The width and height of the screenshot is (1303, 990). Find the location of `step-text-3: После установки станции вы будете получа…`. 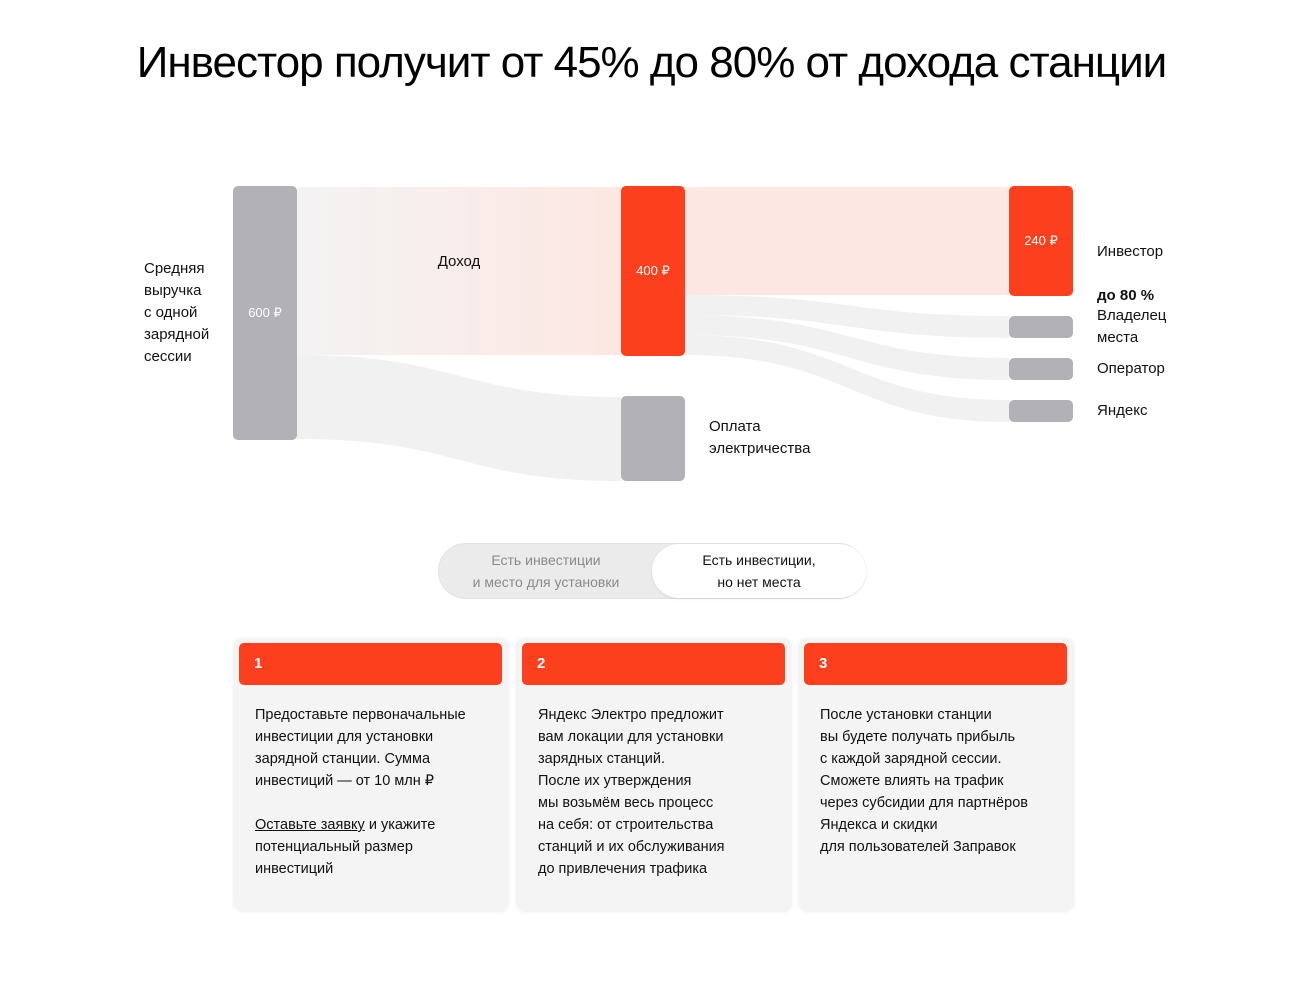

step-text-3: После установки станции вы будете получа… is located at coordinates (924, 781).